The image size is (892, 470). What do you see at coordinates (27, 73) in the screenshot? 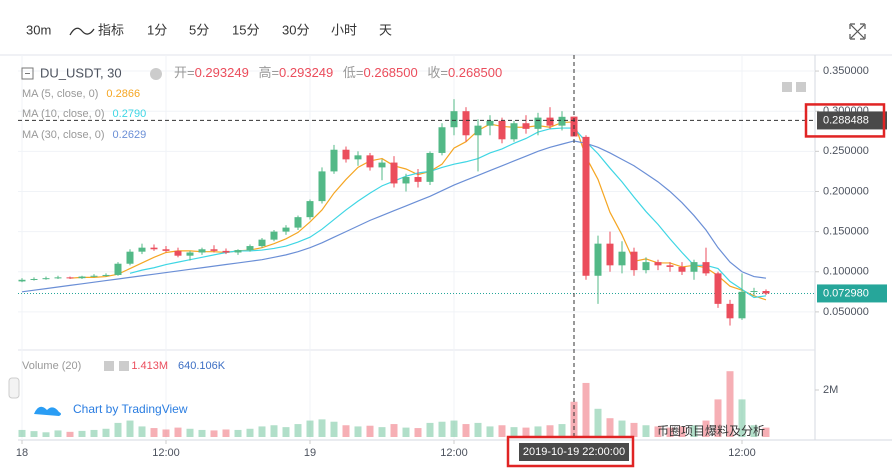
I see `collapse-icon` at bounding box center [27, 73].